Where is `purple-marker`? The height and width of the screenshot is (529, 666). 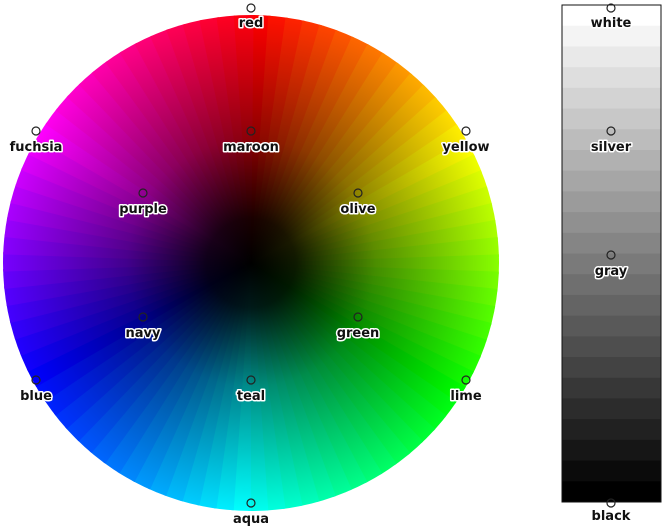 purple-marker is located at coordinates (143, 193).